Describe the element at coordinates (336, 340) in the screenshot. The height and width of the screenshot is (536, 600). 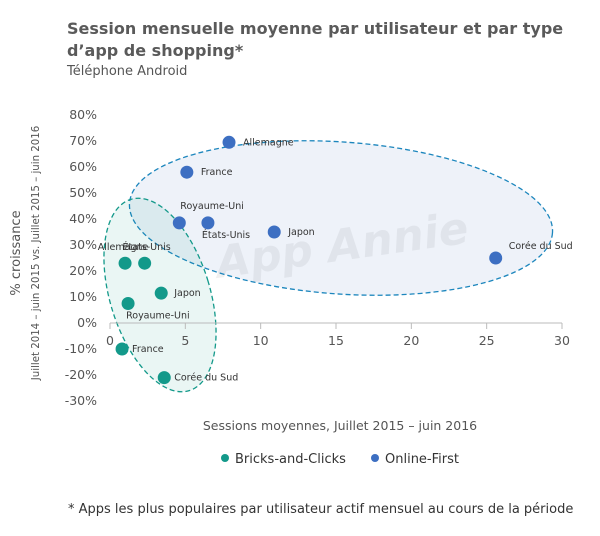
I see `x-tick-label: 15` at that location.